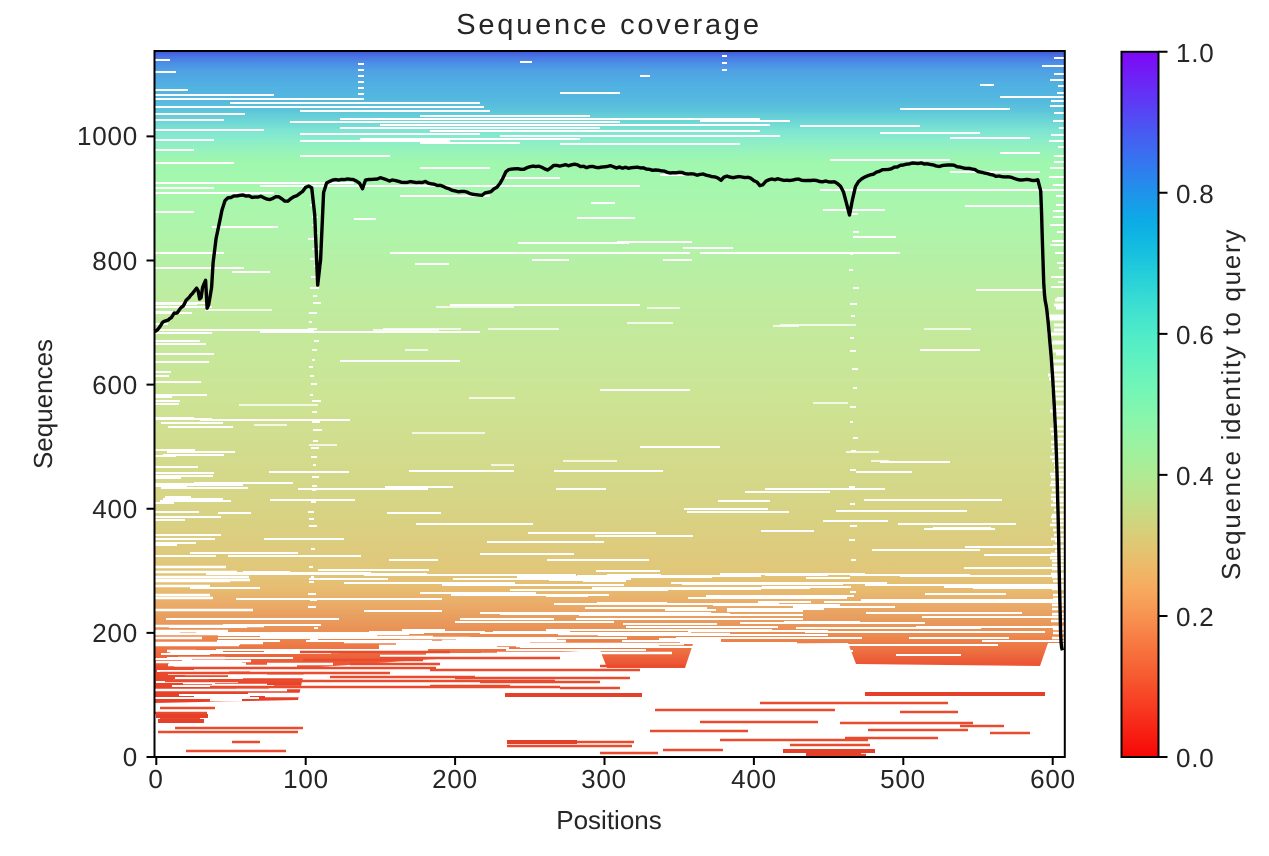 This screenshot has width=1269, height=856. What do you see at coordinates (903, 779) in the screenshot?
I see `svg-text: 500` at bounding box center [903, 779].